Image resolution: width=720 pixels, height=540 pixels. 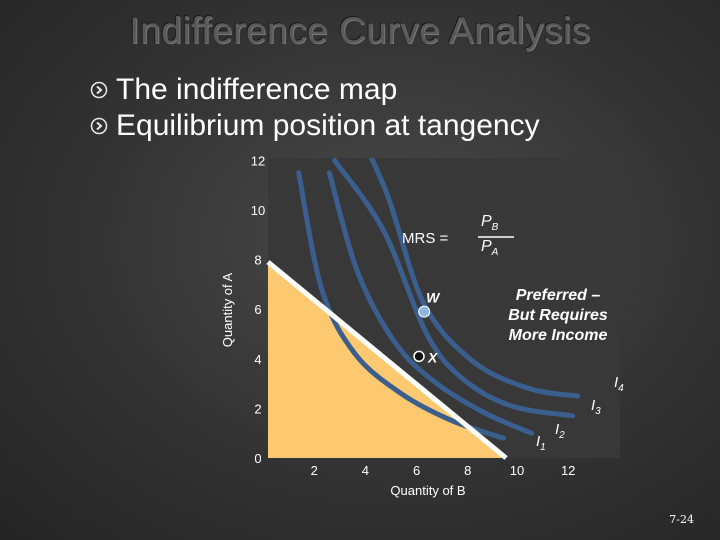 I want to click on mrs-prefix: MRS =, so click(x=425, y=238).